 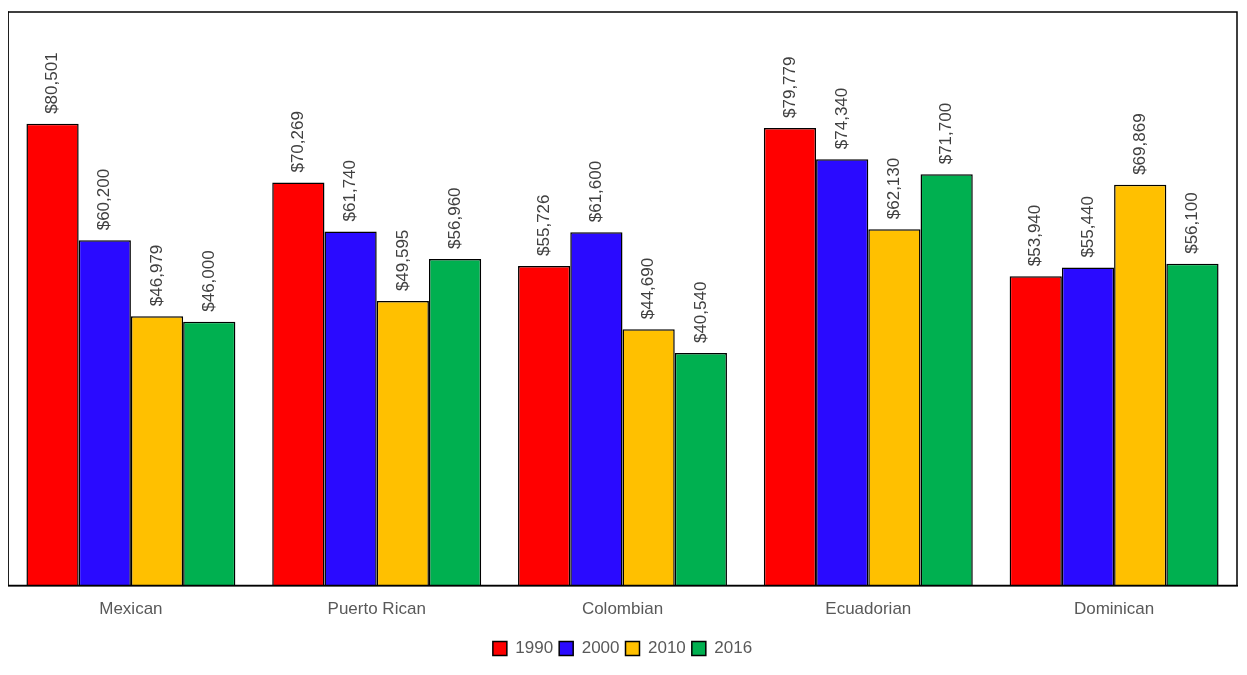 I want to click on data-label: $69,869, so click(x=1139, y=144).